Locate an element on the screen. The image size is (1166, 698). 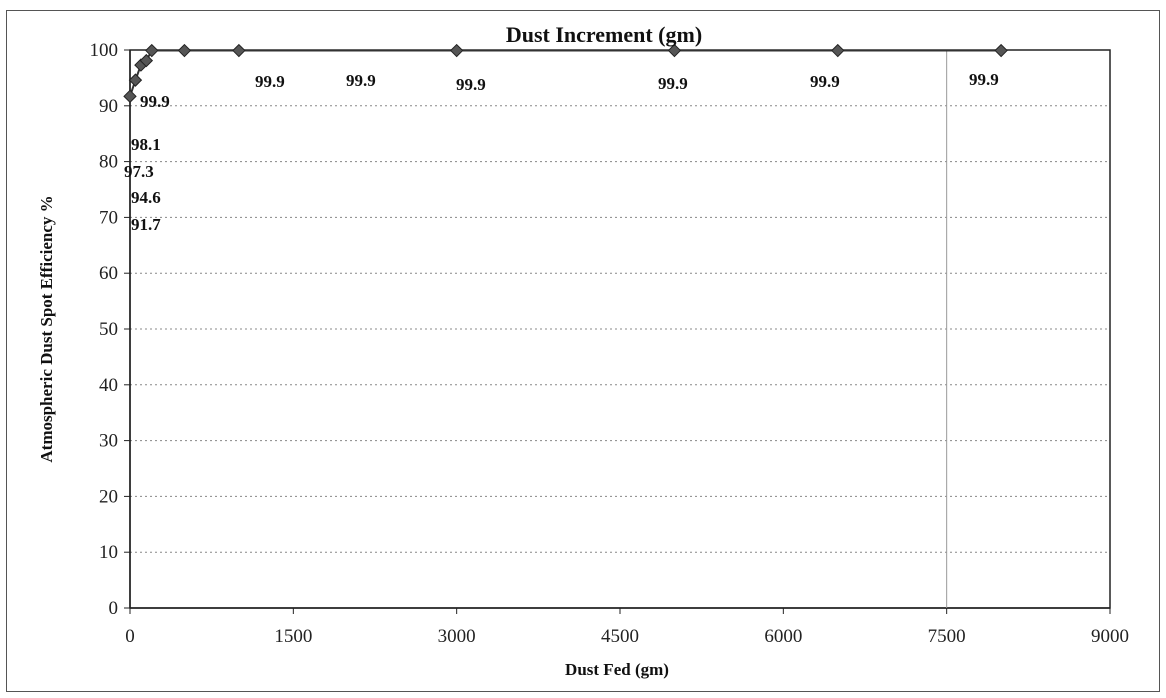
data-label: 94.6 is located at coordinates (146, 197).